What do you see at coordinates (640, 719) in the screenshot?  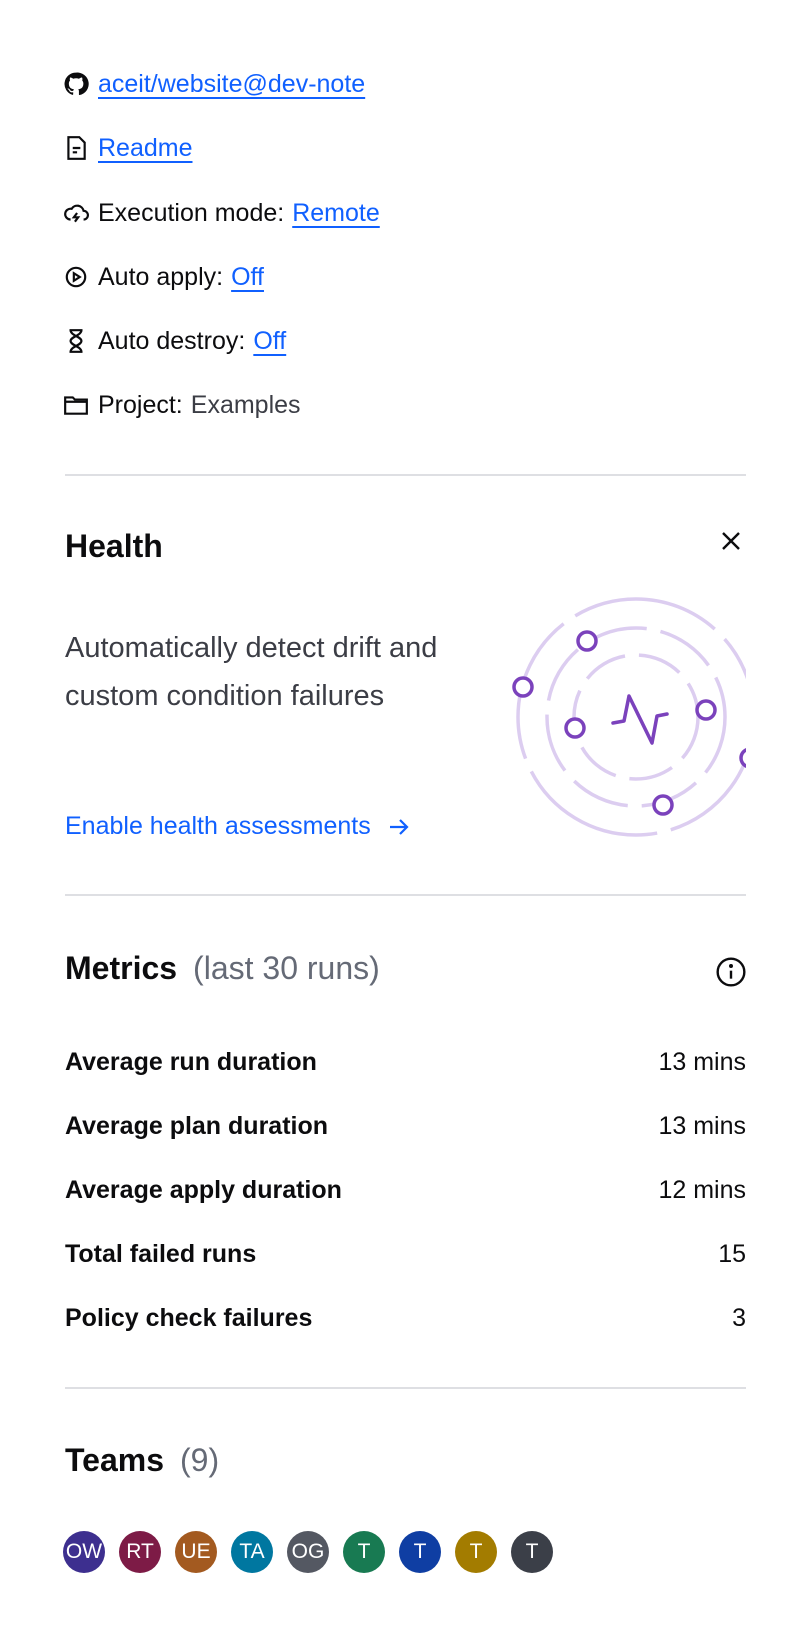 I see `pulse-icon` at bounding box center [640, 719].